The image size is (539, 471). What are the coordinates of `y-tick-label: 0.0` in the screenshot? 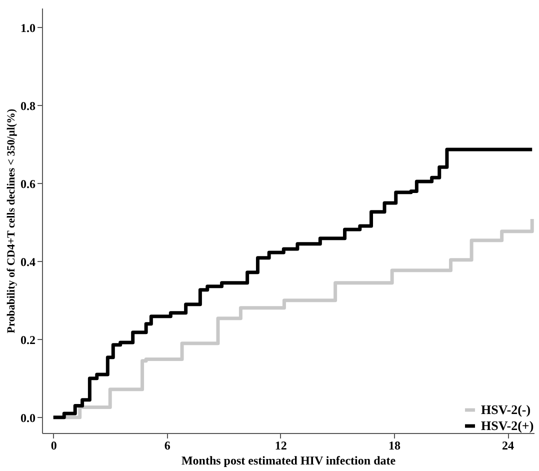 It's located at (28, 417).